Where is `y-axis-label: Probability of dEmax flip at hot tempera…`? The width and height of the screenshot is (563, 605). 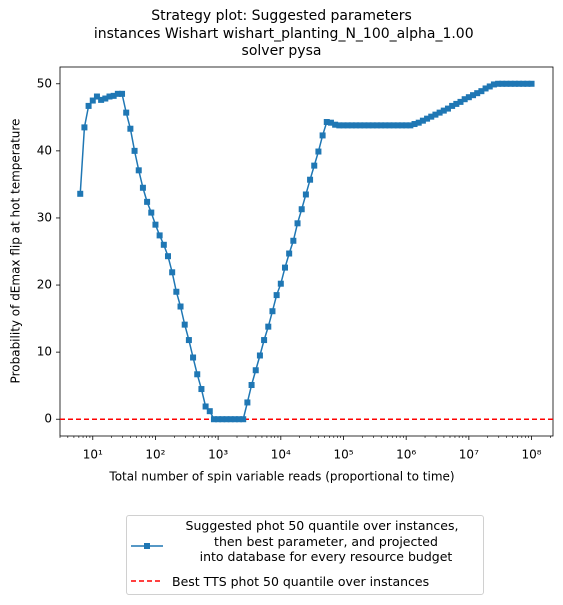
y-axis-label: Probability of dEmax flip at hot tempera… is located at coordinates (16, 251).